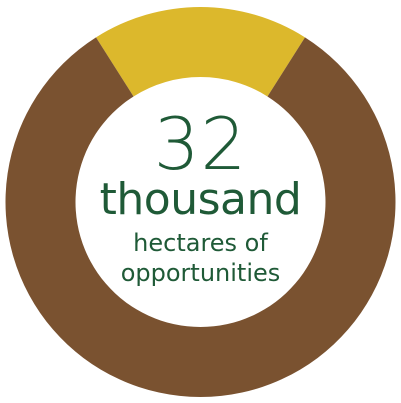 This screenshot has width=401, height=403. Describe the element at coordinates (200, 243) in the screenshot. I see `center-caption-line-1: hectares of` at that location.